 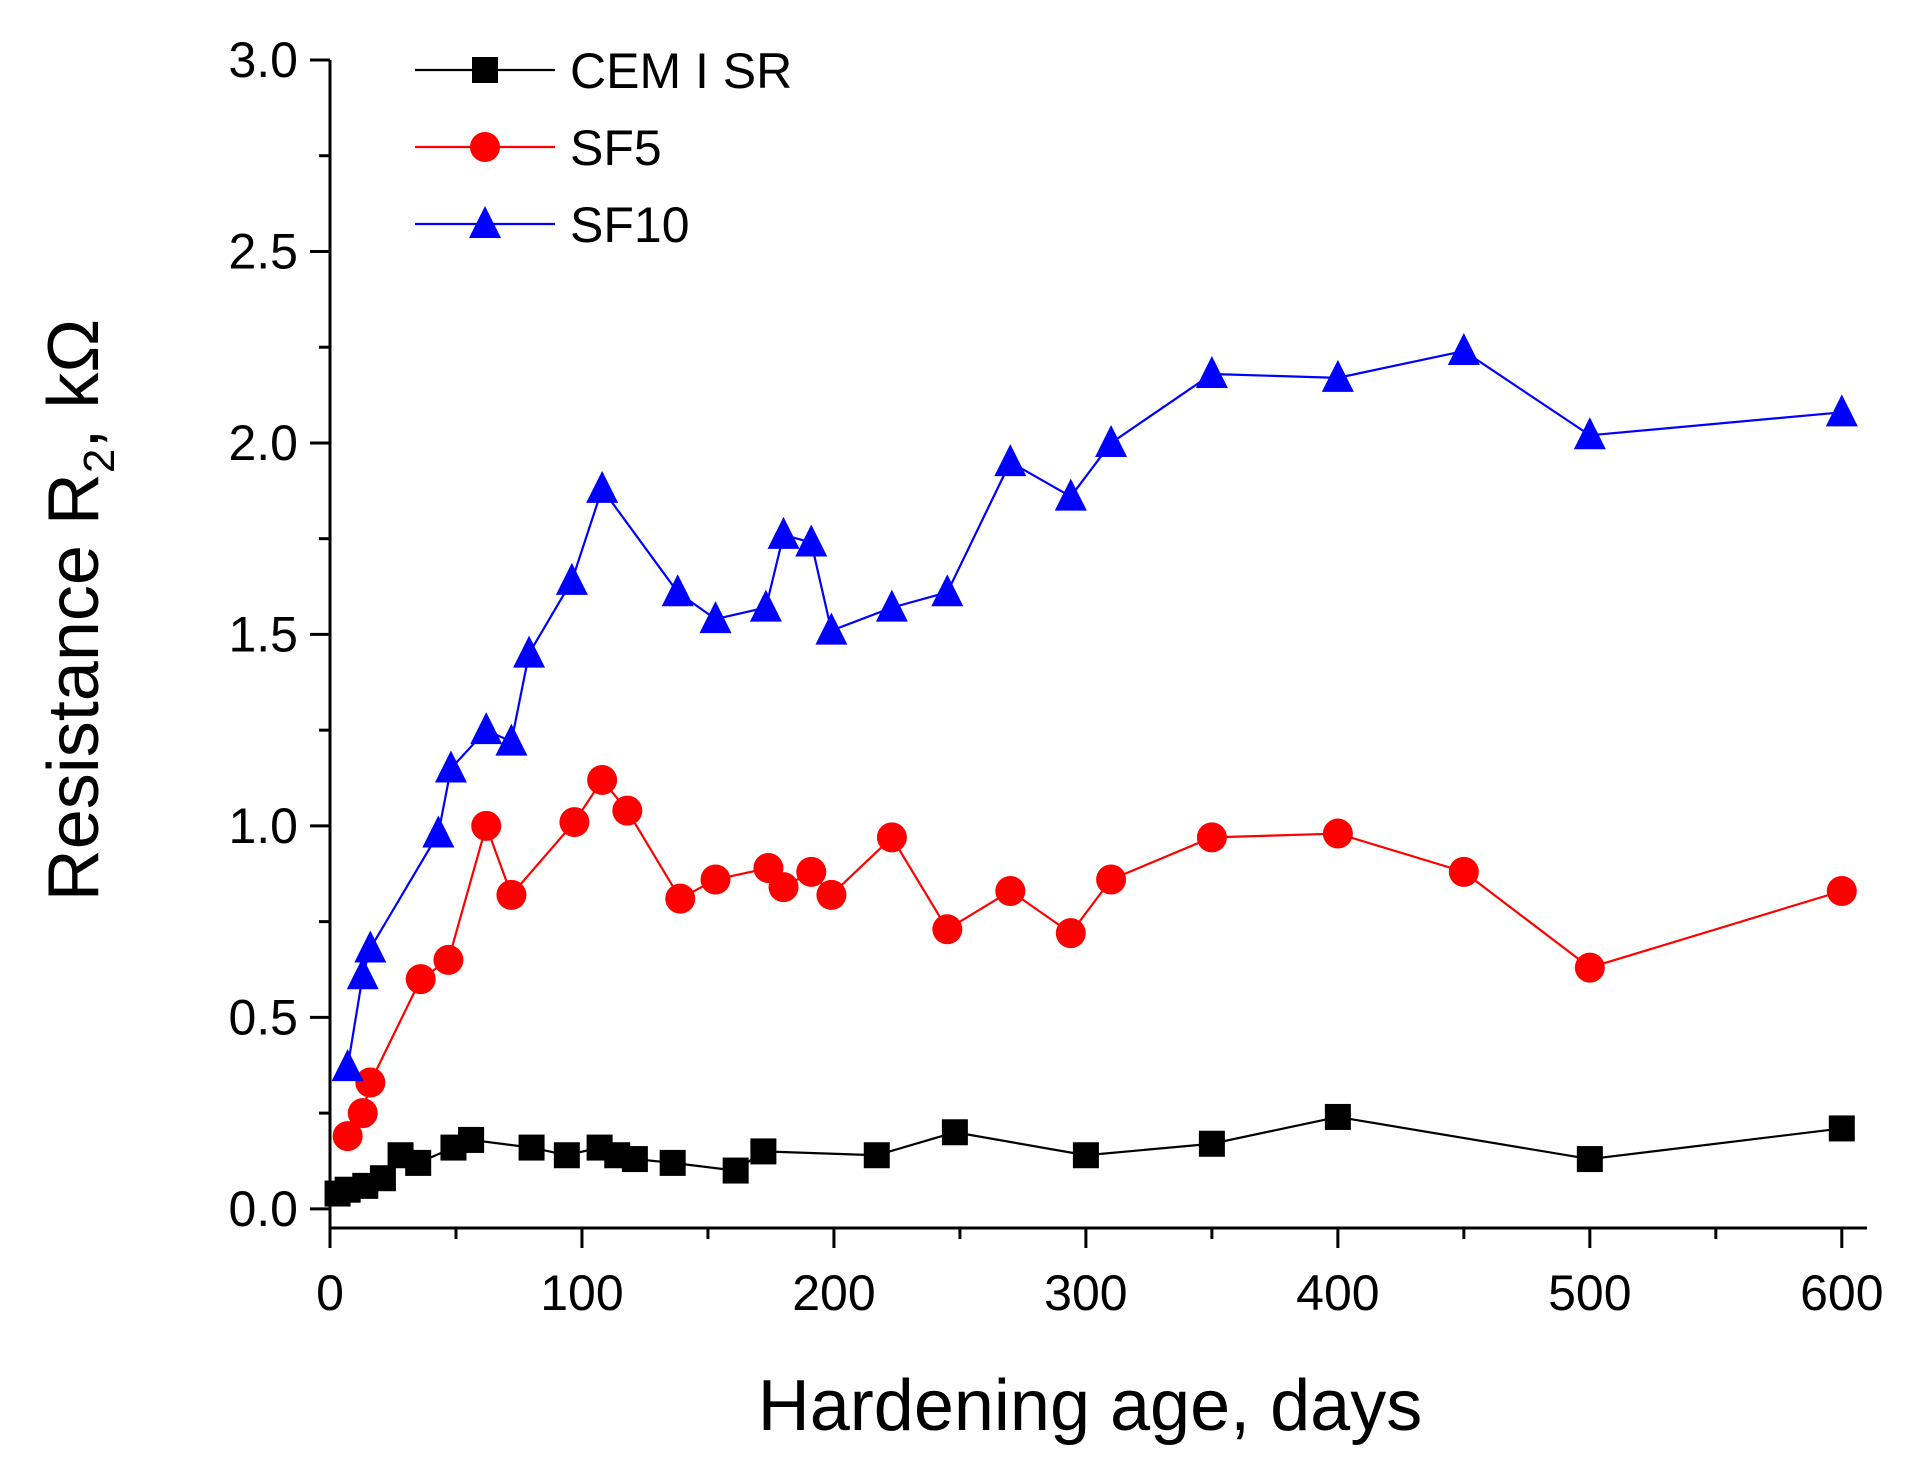 I want to click on x-tick-label: 500, so click(x=1589, y=1293).